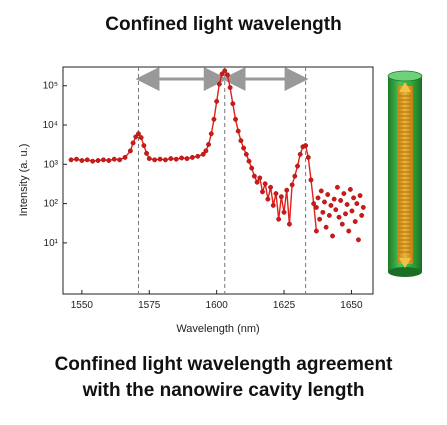 This screenshot has width=447, height=425. I want to click on scatter-series, so click(339, 213).